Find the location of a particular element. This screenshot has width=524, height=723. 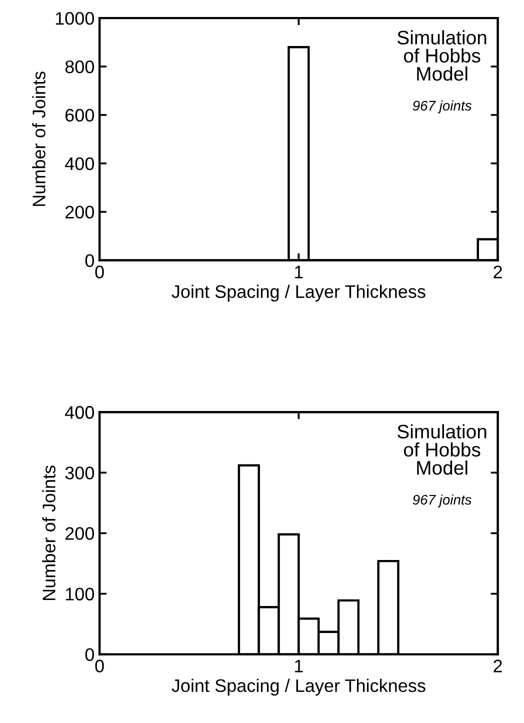

y-tick-label: 1000 is located at coordinates (75, 18).